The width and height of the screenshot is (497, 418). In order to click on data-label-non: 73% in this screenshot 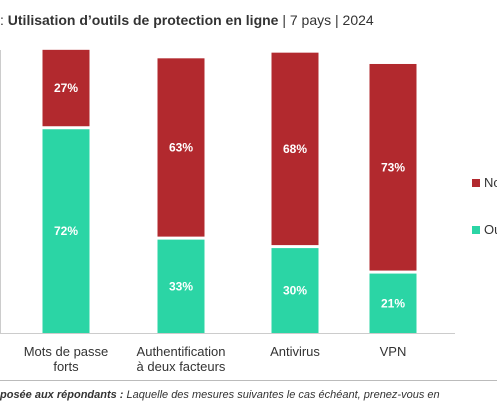, I will do `click(393, 167)`.